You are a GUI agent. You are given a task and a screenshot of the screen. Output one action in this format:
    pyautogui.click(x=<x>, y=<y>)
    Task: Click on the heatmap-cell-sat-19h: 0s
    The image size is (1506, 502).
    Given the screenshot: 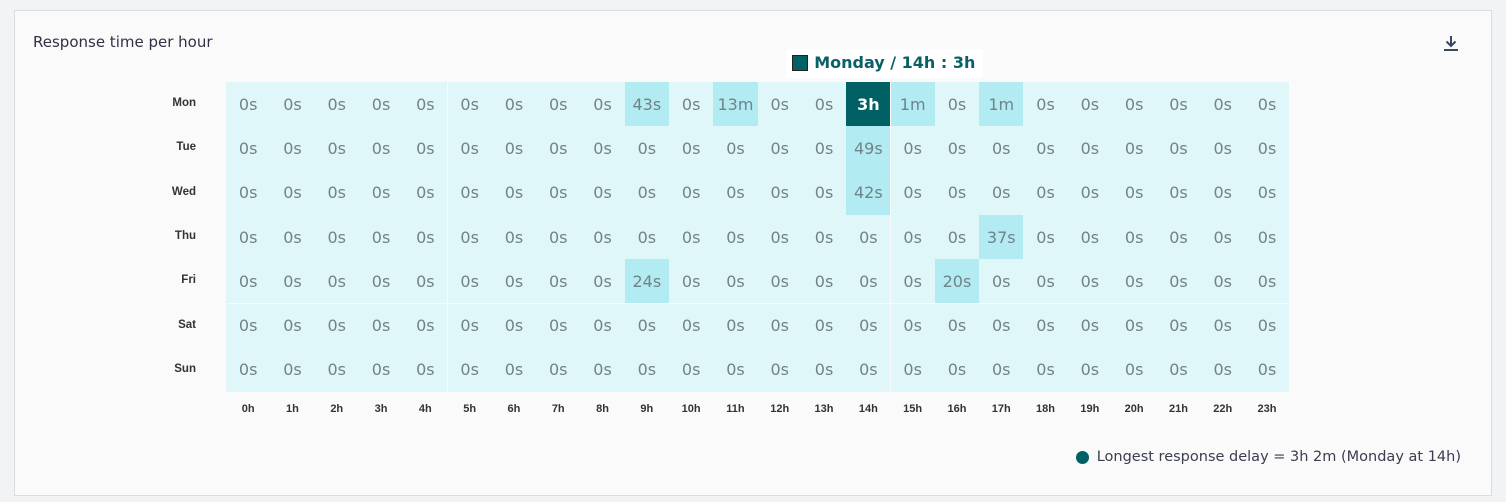 What is the action you would take?
    pyautogui.click(x=1089, y=325)
    